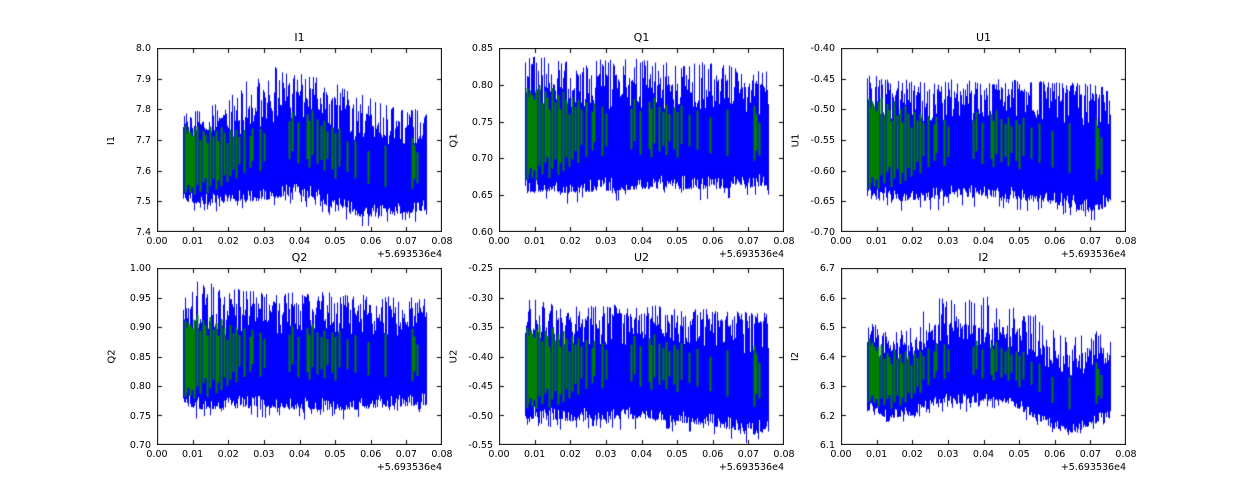 This screenshot has height=500, width=1250. Describe the element at coordinates (983, 37) in the screenshot. I see `subplot-title-u1: U1` at that location.